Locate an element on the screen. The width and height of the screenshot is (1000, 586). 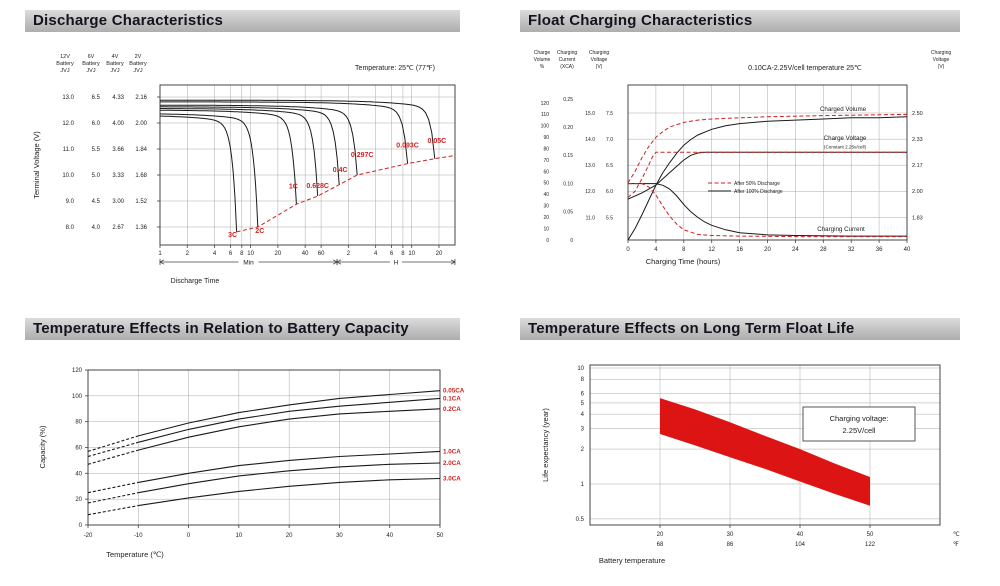
svg-text: 6.0 is located at coordinates (96, 124).